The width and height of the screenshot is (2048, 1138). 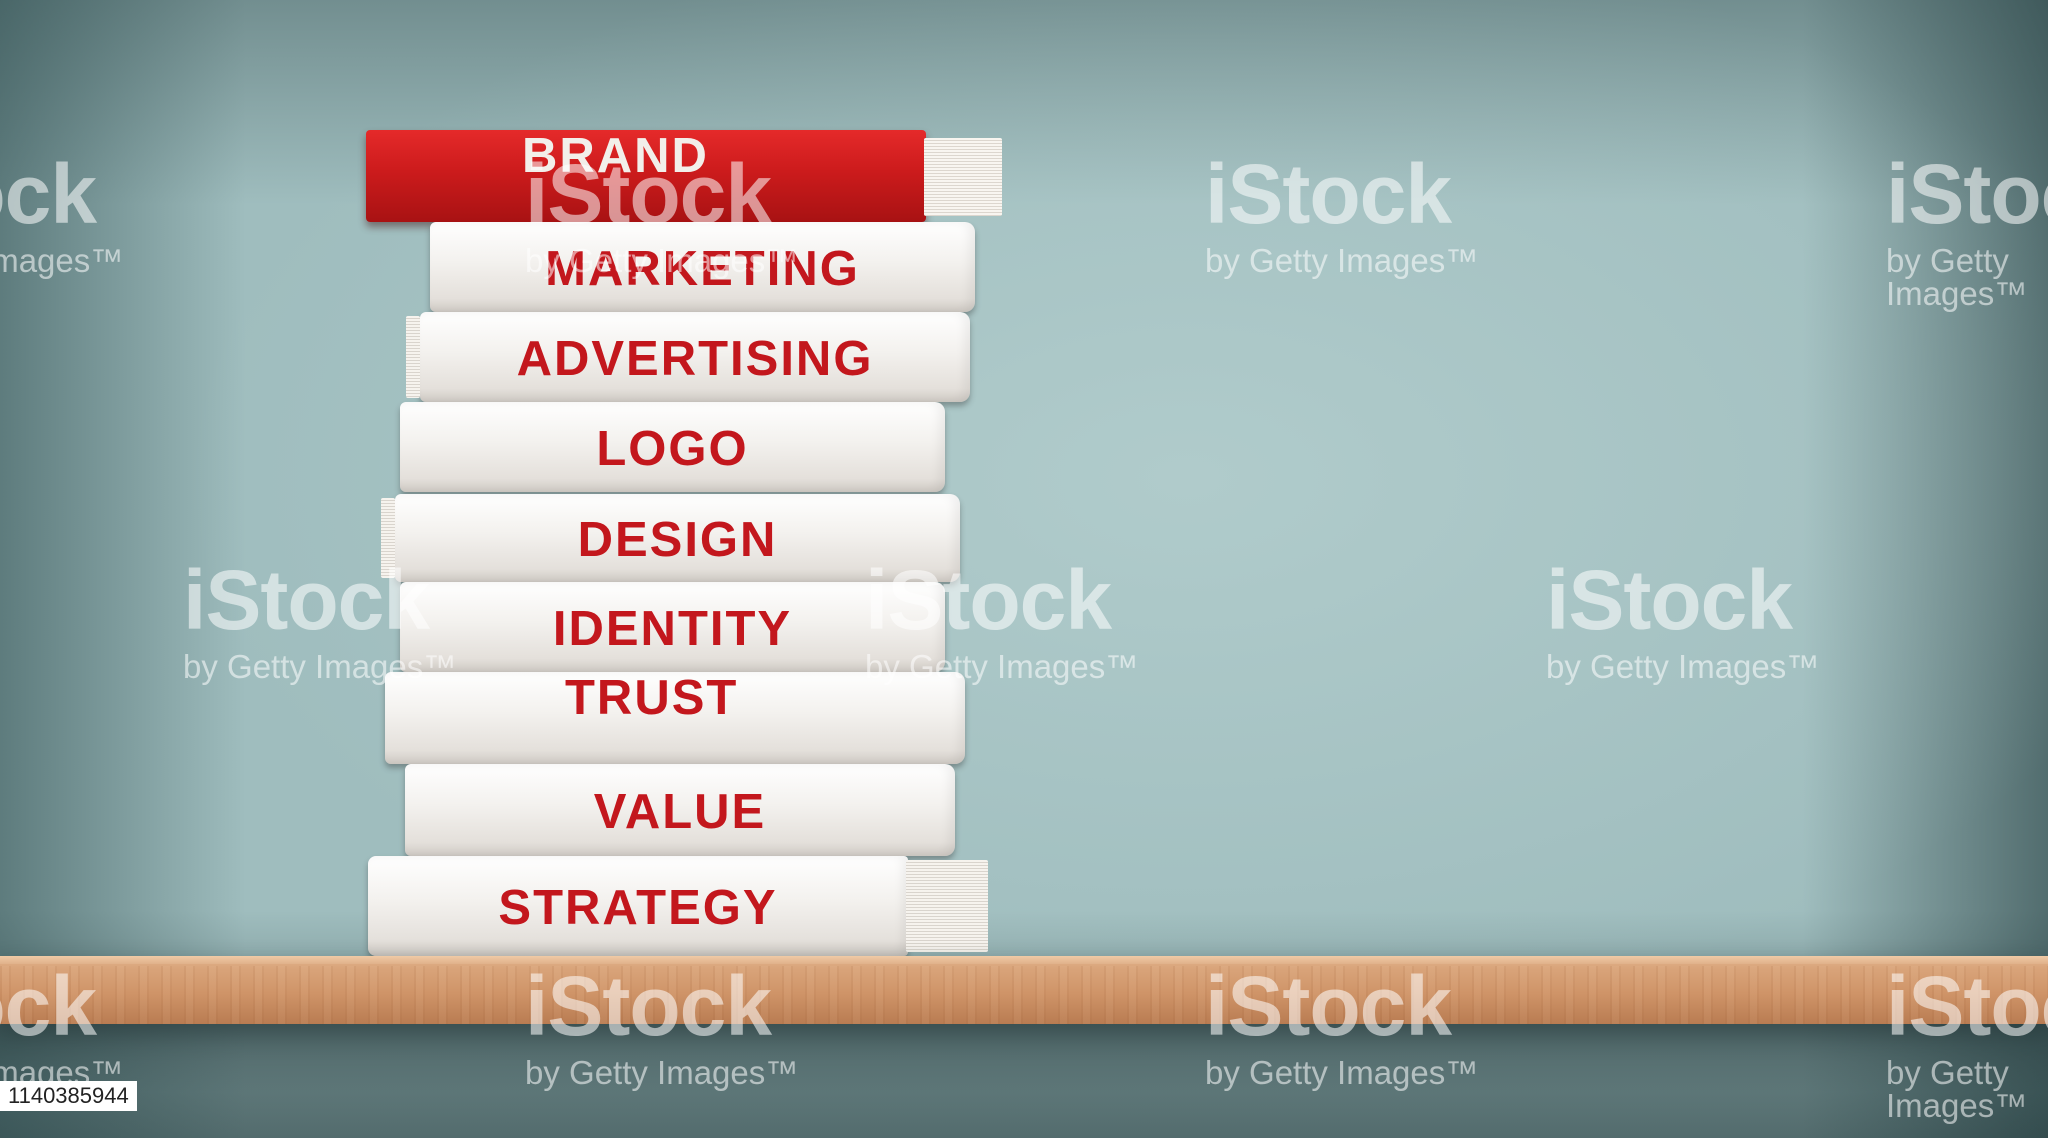 I want to click on wooden-shelf, so click(x=1024, y=990).